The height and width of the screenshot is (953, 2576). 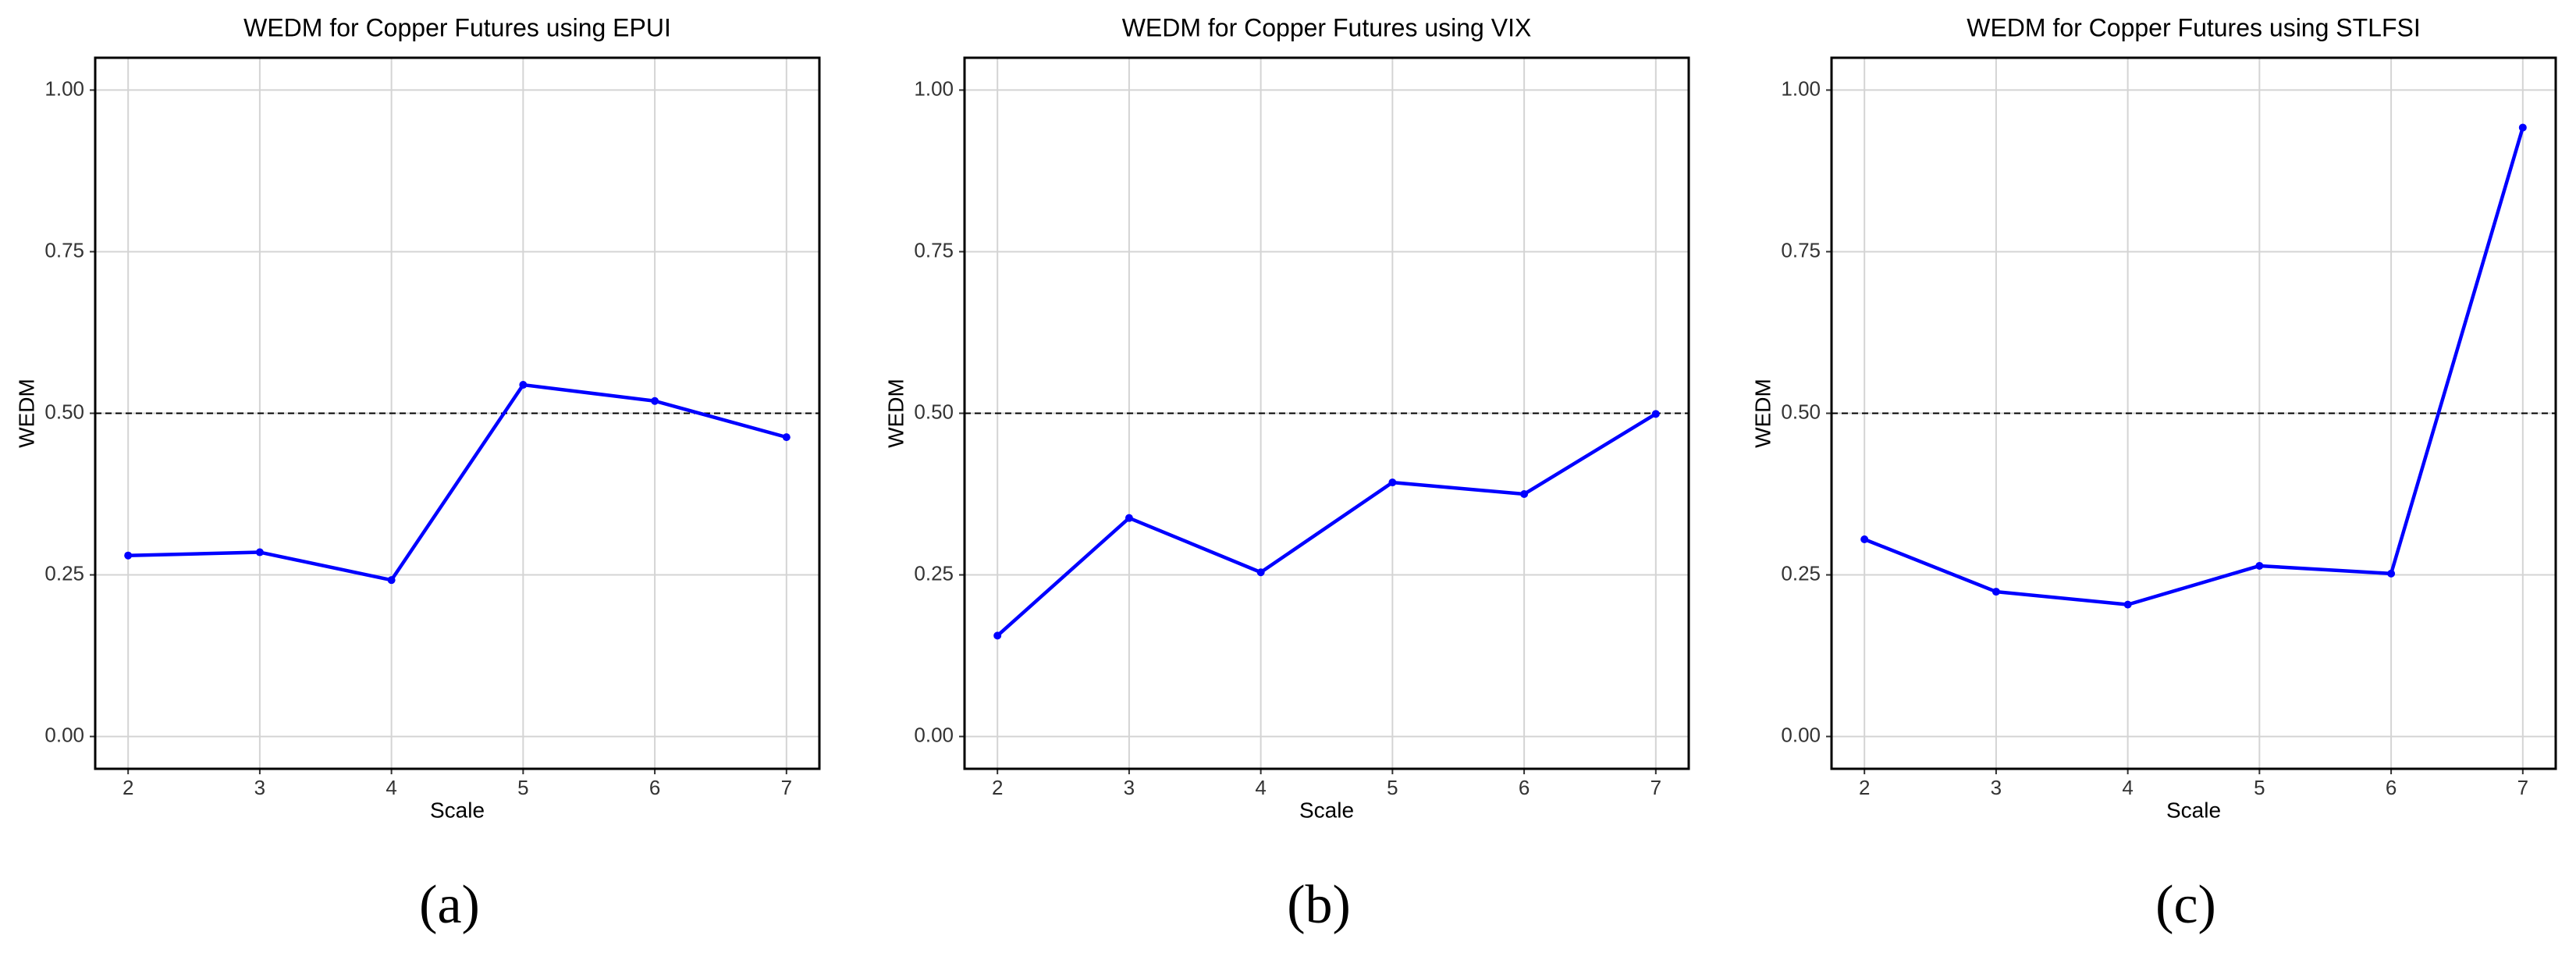 What do you see at coordinates (2185, 905) in the screenshot?
I see `subfigure-caption: (c)` at bounding box center [2185, 905].